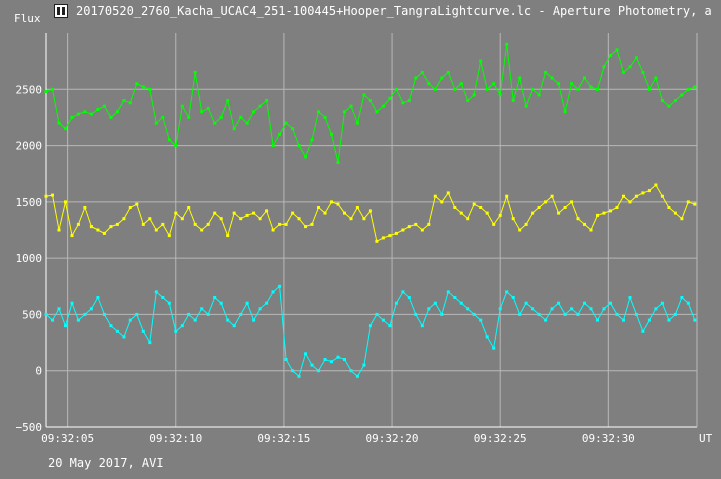 The width and height of the screenshot is (721, 479). What do you see at coordinates (29, 258) in the screenshot?
I see `y-tick-label: 1000` at bounding box center [29, 258].